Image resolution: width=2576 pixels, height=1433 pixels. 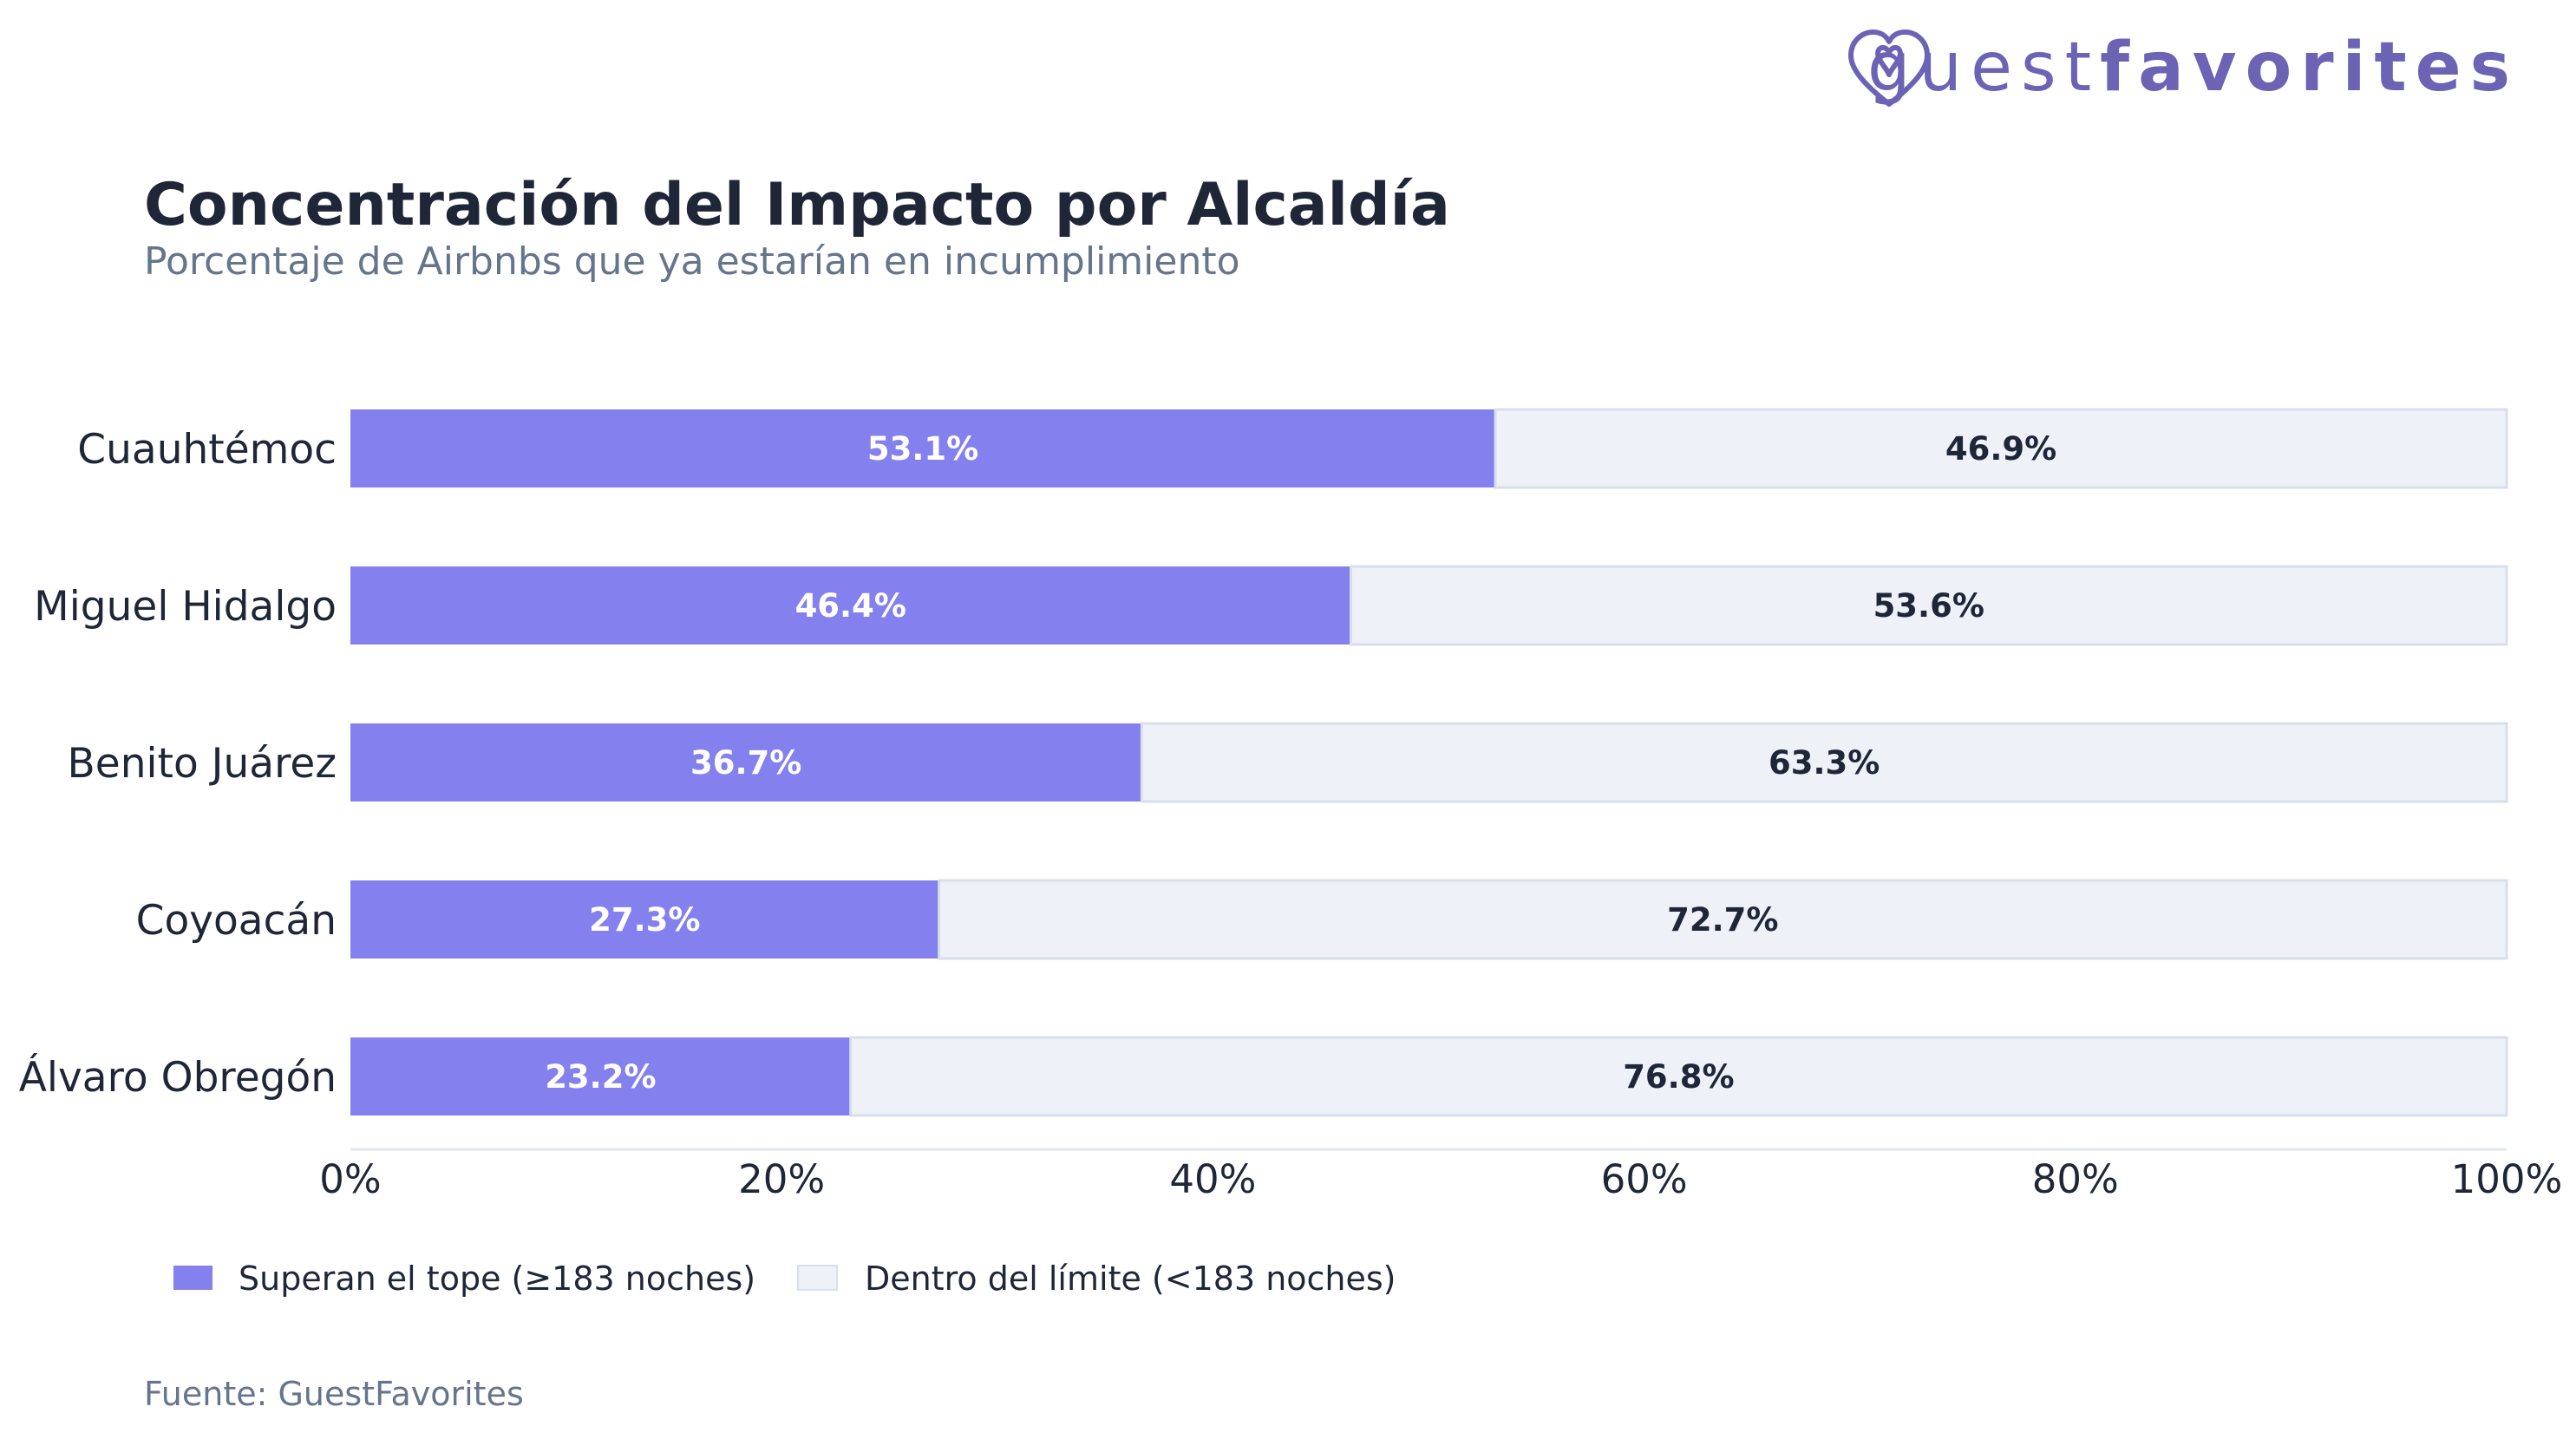 I want to click on legend-label-exceed: Superan el tope (≥183 noches), so click(x=497, y=1279).